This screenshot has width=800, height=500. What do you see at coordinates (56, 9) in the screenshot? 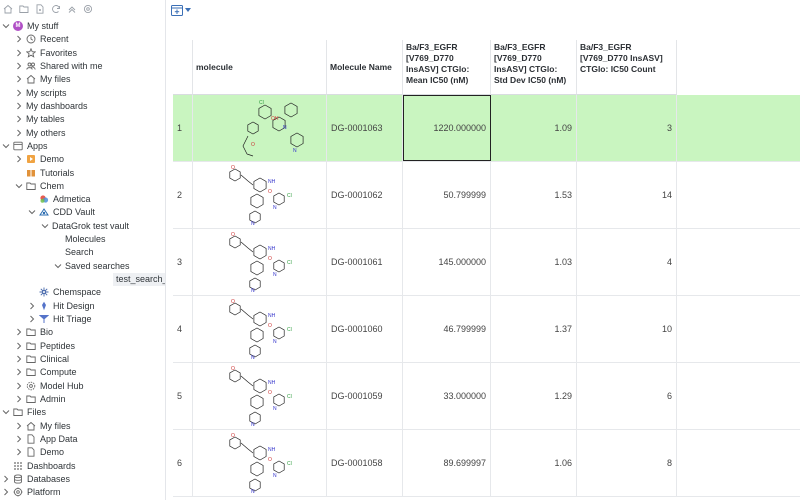
I see `sync-icon` at bounding box center [56, 9].